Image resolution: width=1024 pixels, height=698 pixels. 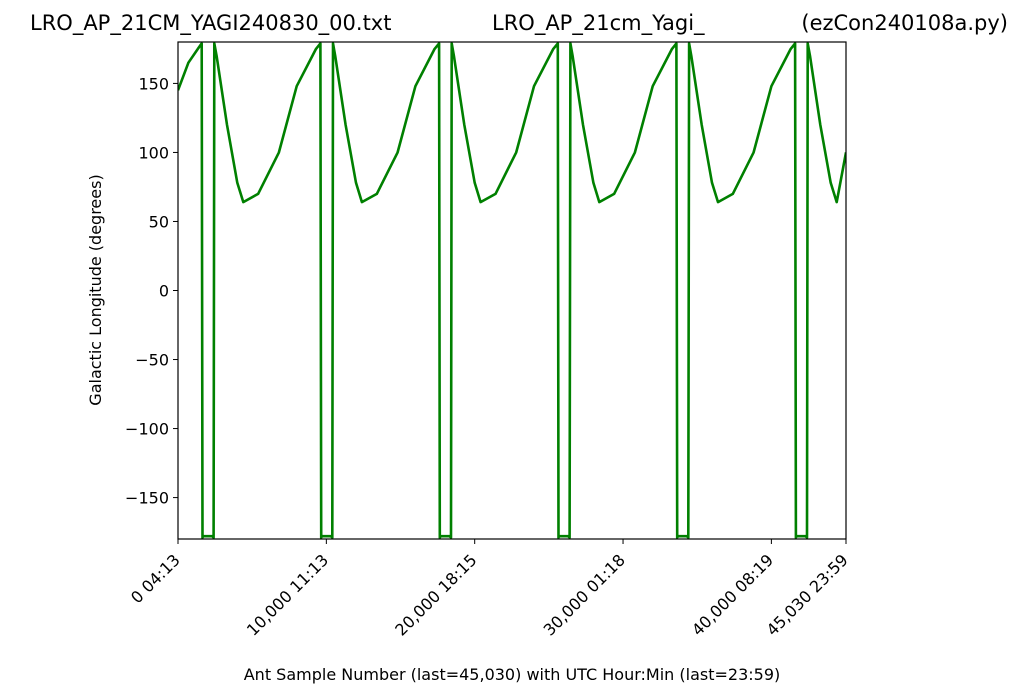 I want to click on y-tick-label-6: −150, so click(x=147, y=498).